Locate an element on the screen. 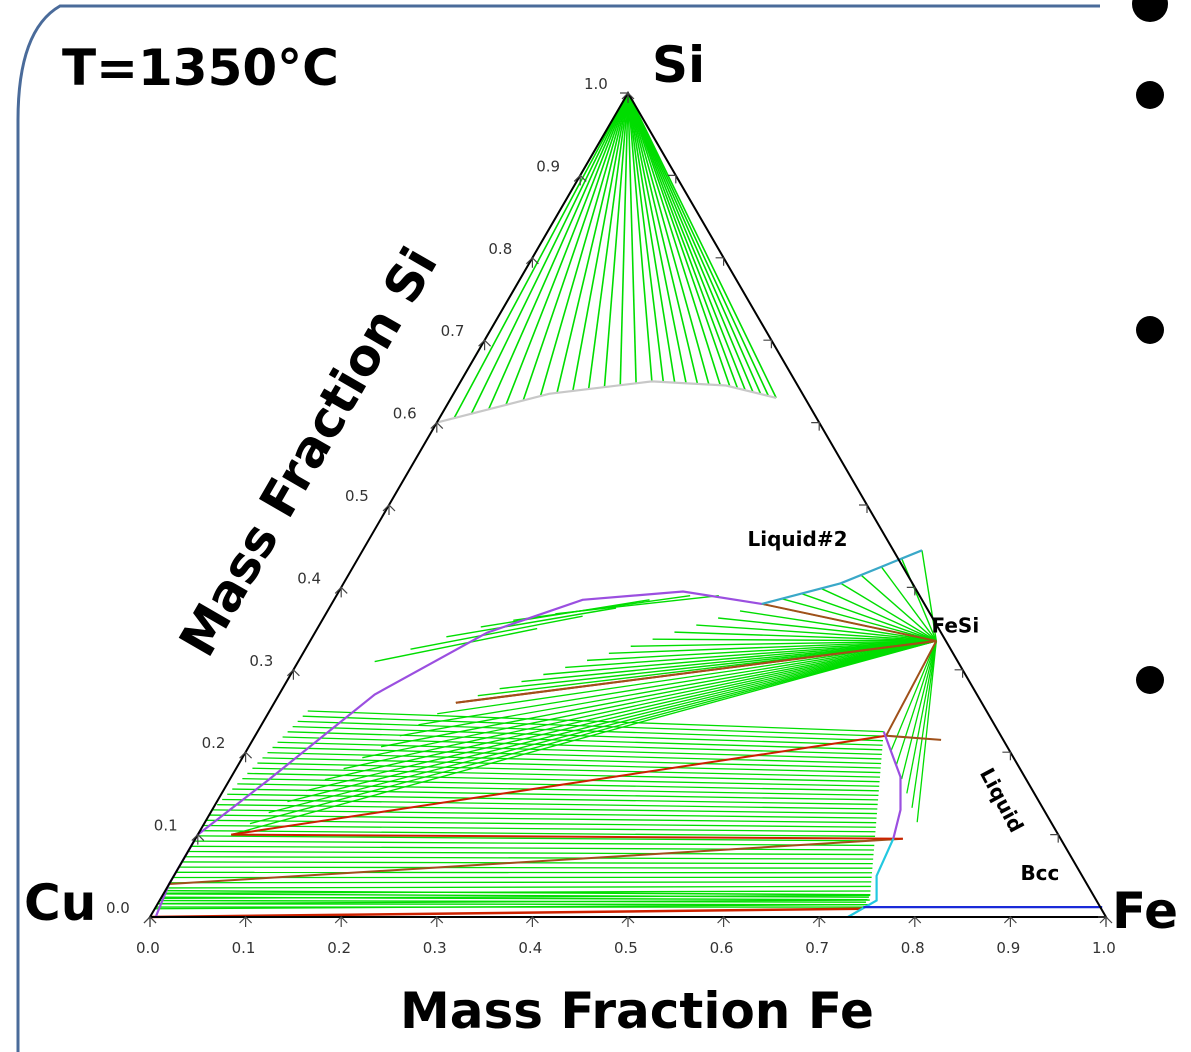 Image resolution: width=1191 pixels, height=1052 pixels. chart-title: T=1350°C is located at coordinates (200, 68).